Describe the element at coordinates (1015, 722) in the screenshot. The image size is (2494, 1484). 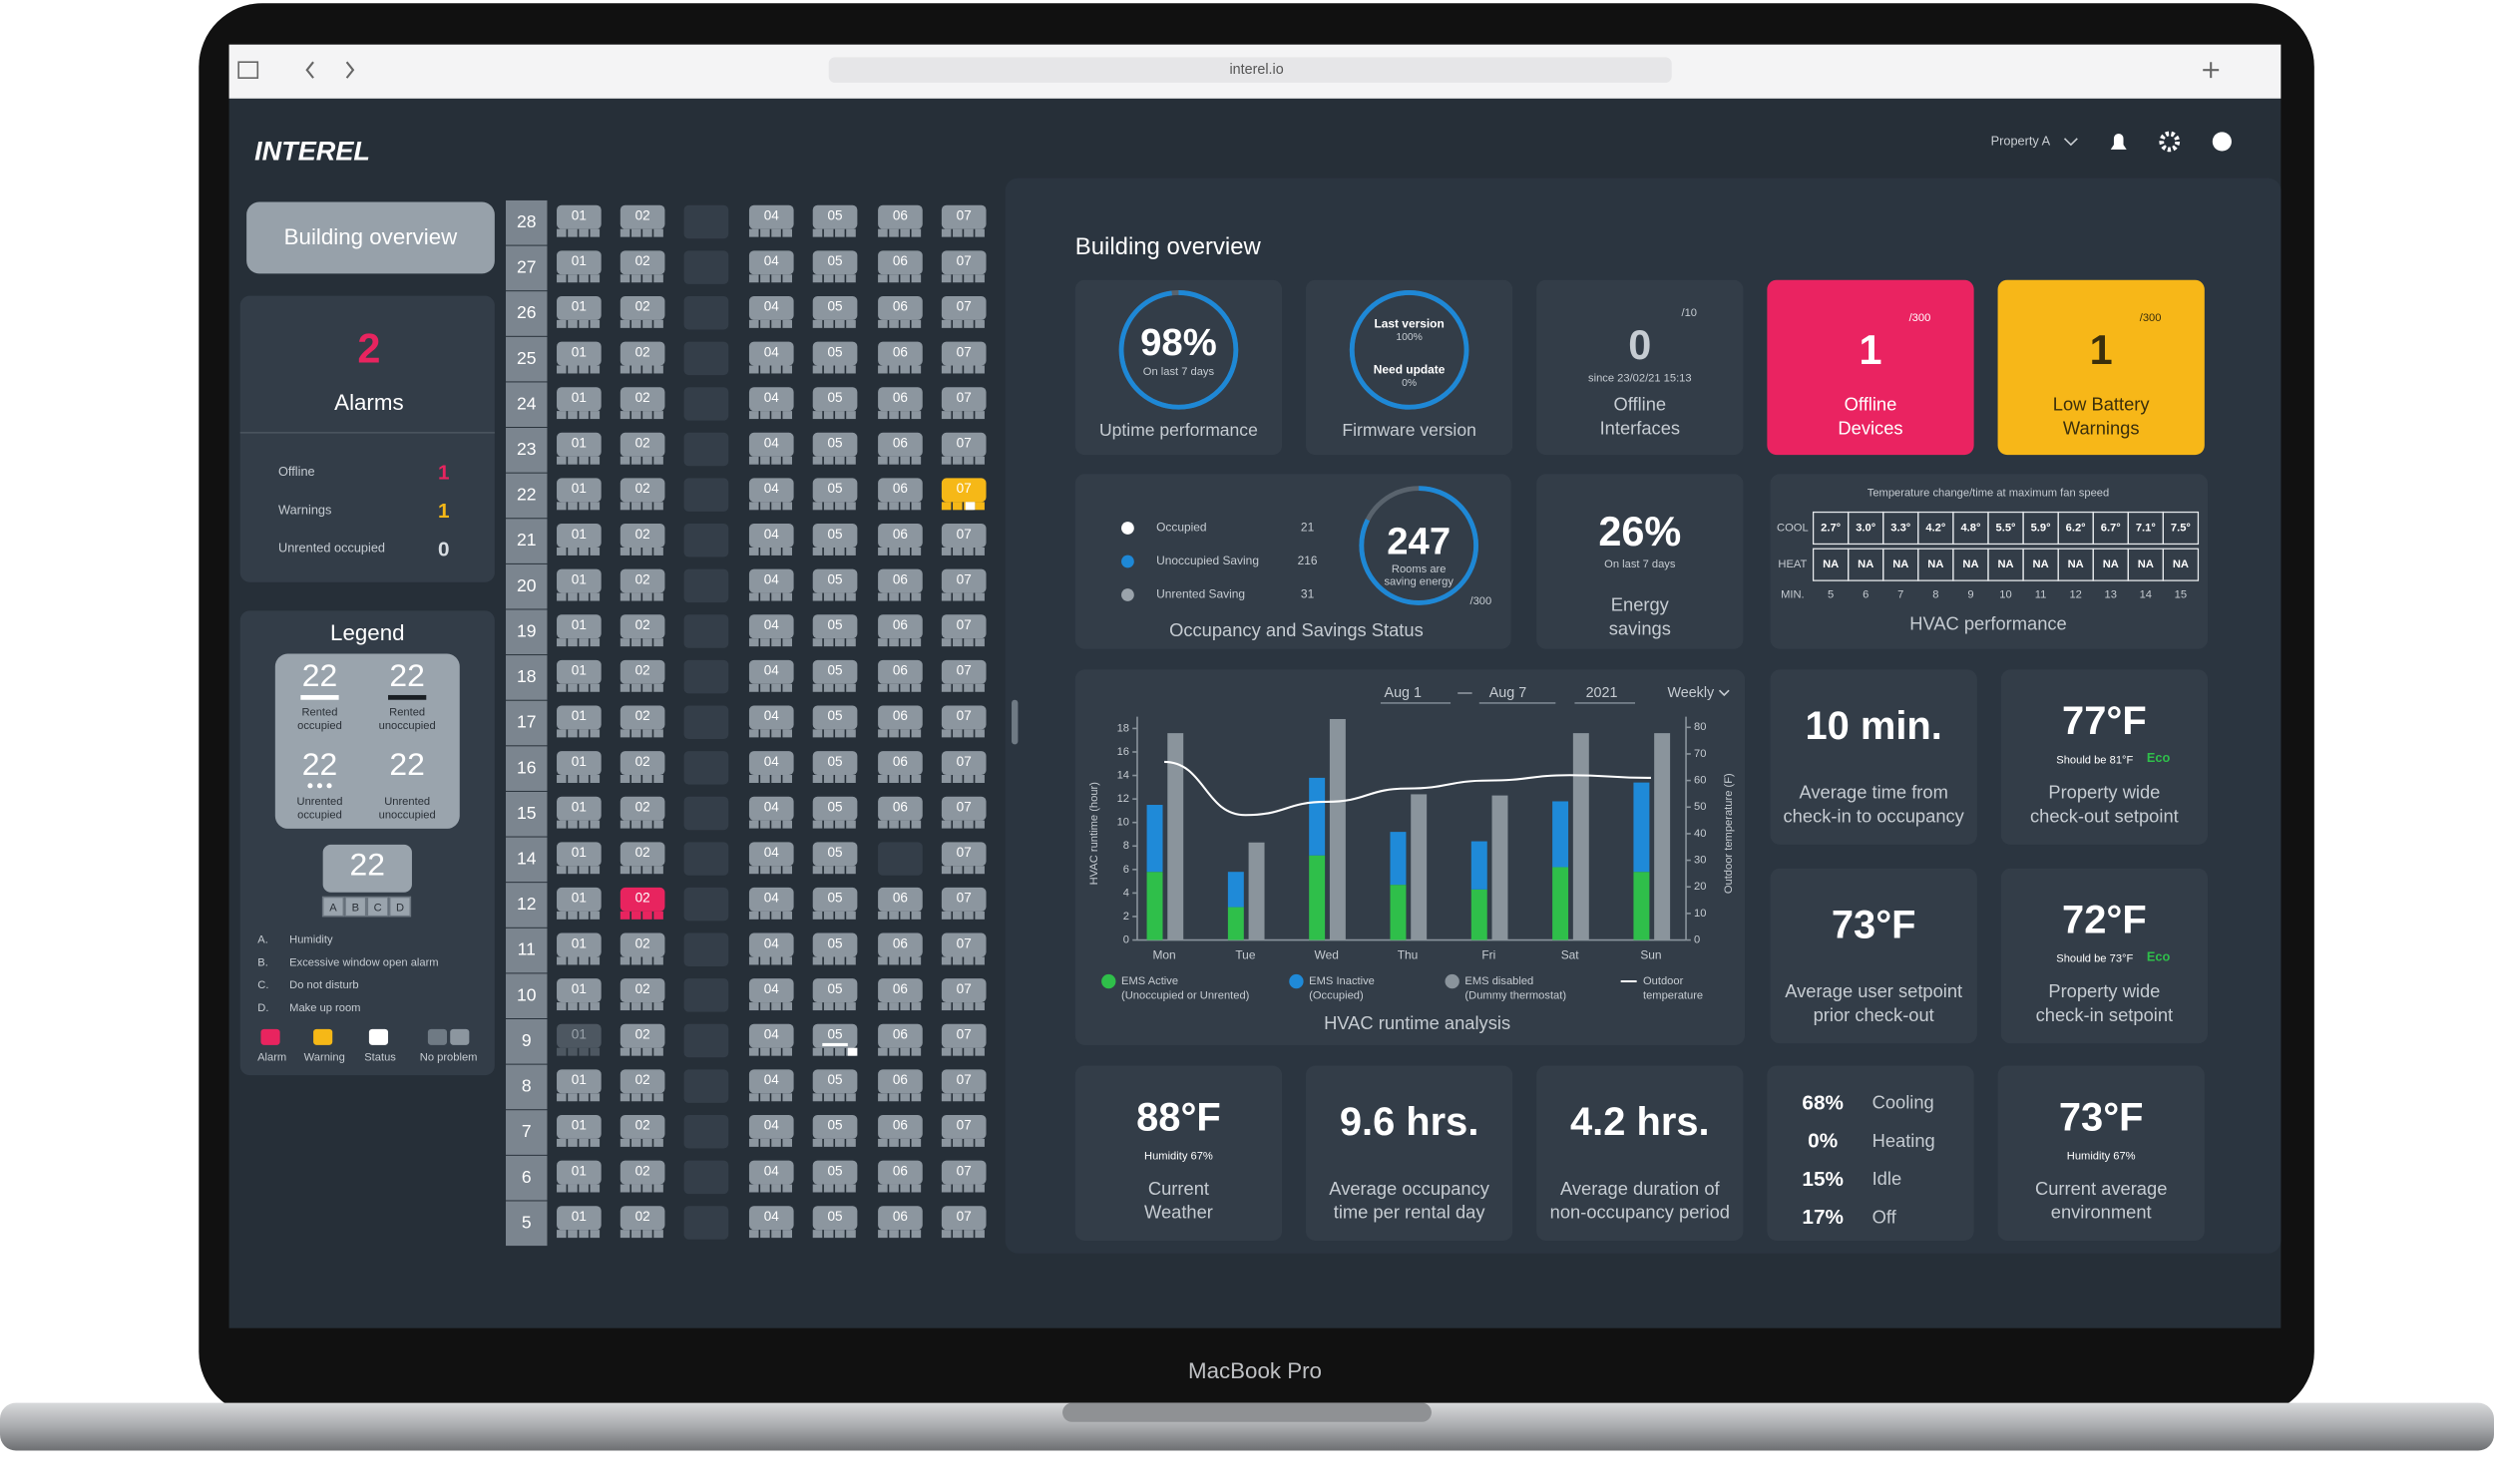
I see `scroll-handle` at that location.